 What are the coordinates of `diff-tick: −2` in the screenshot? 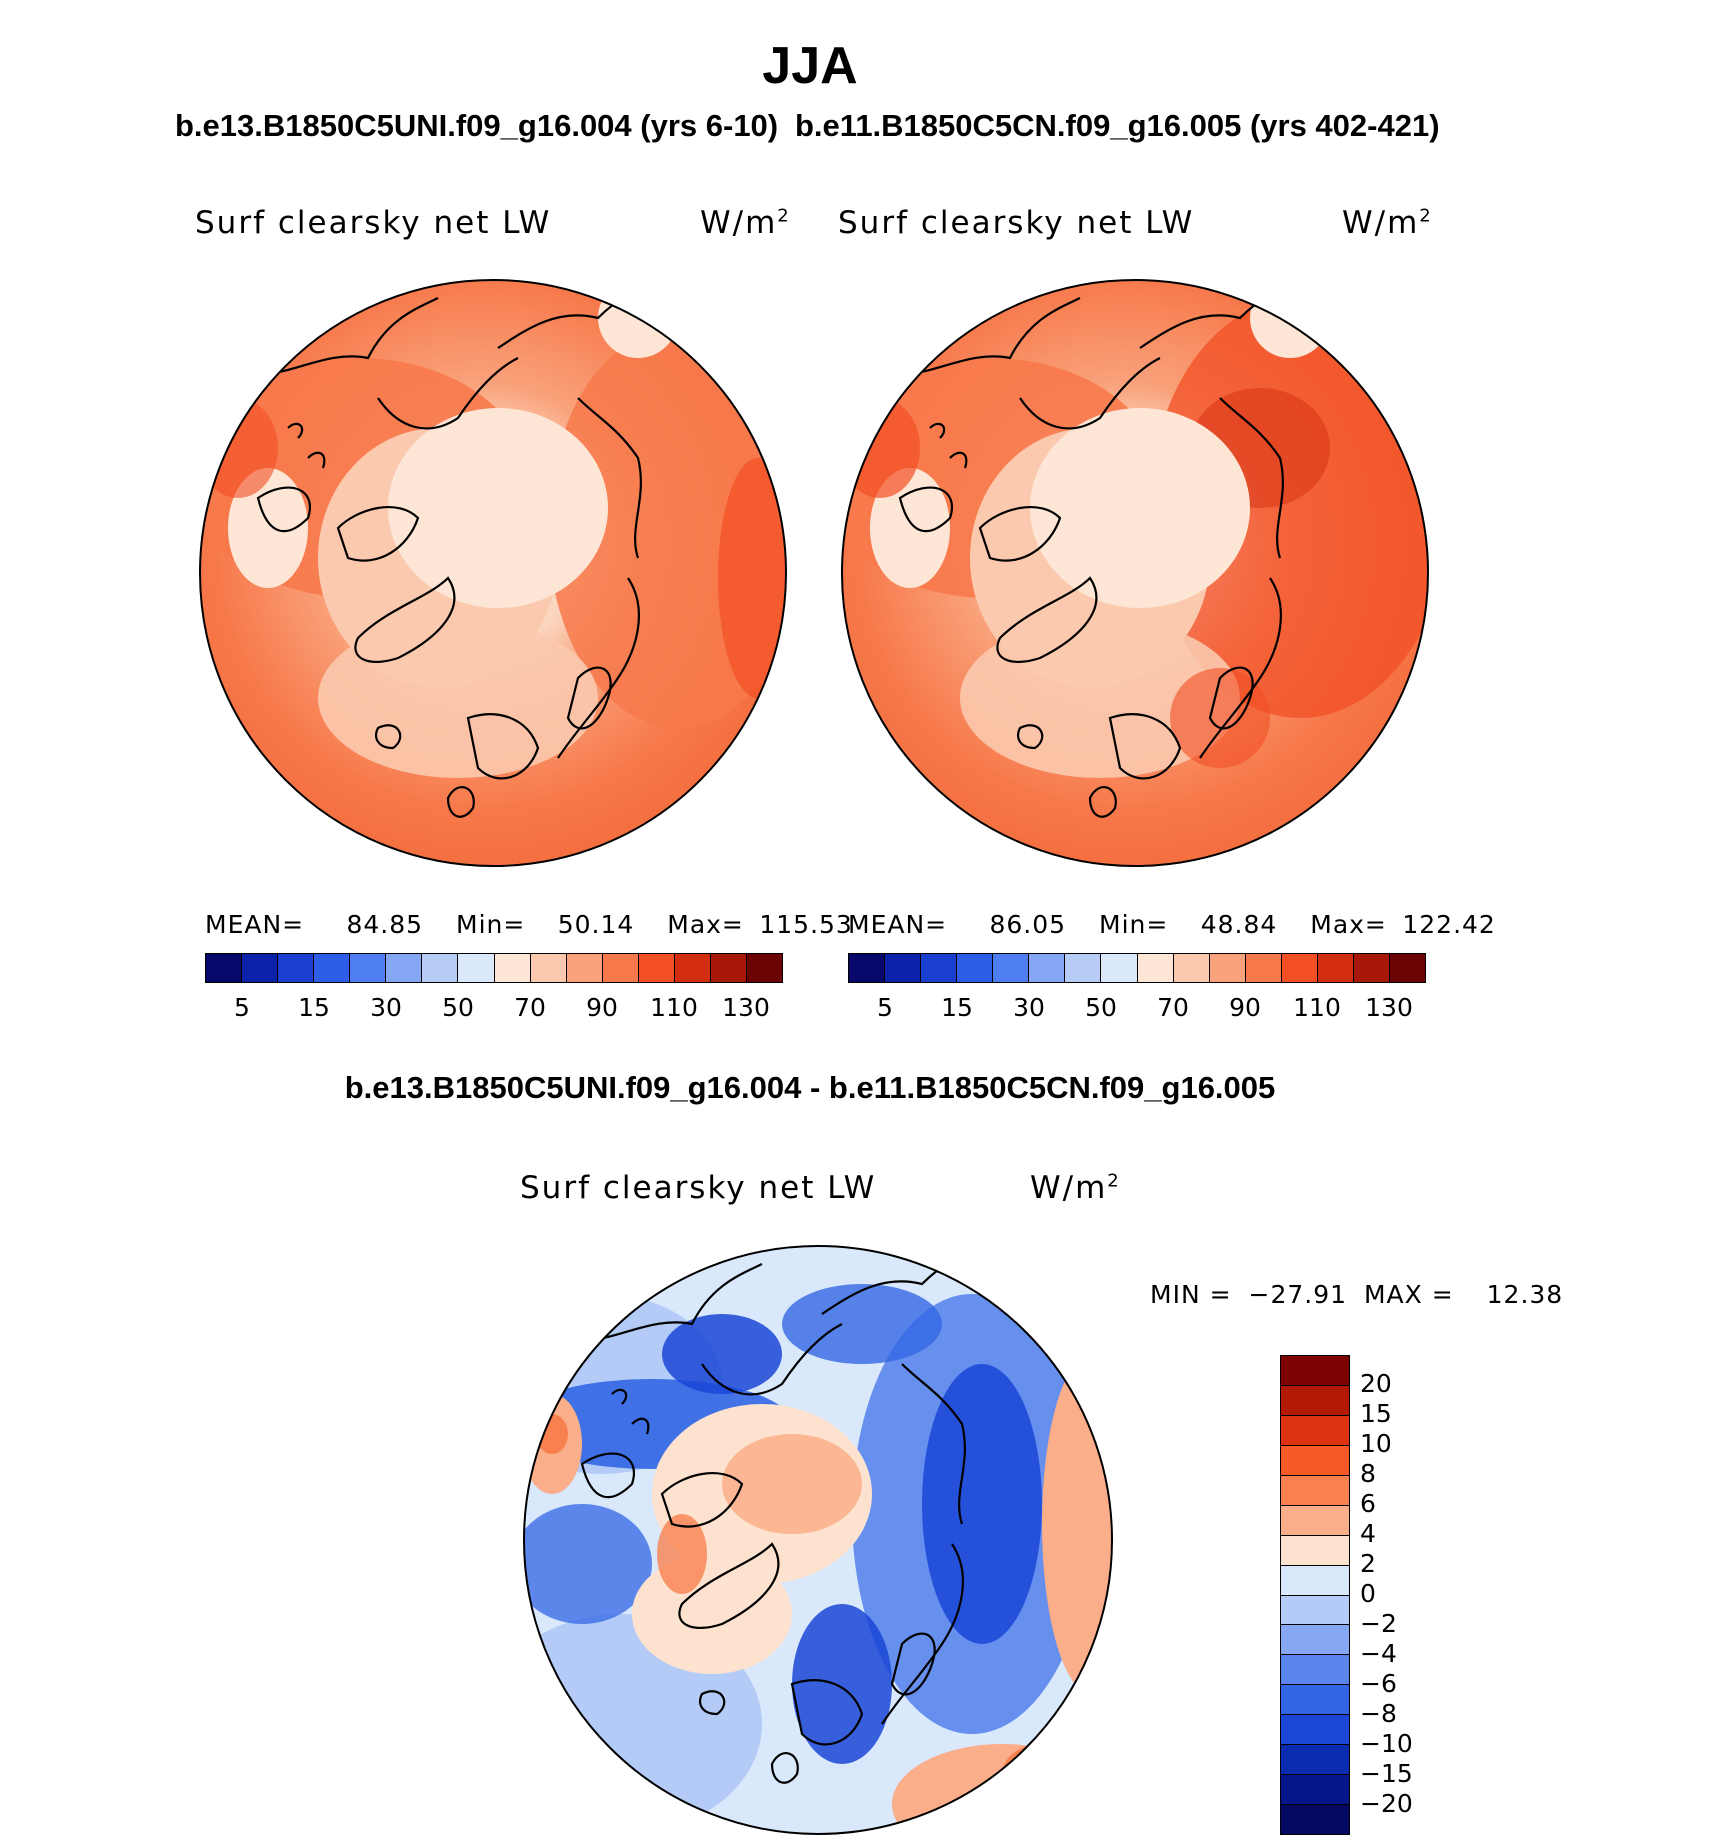 It's located at (1378, 1623).